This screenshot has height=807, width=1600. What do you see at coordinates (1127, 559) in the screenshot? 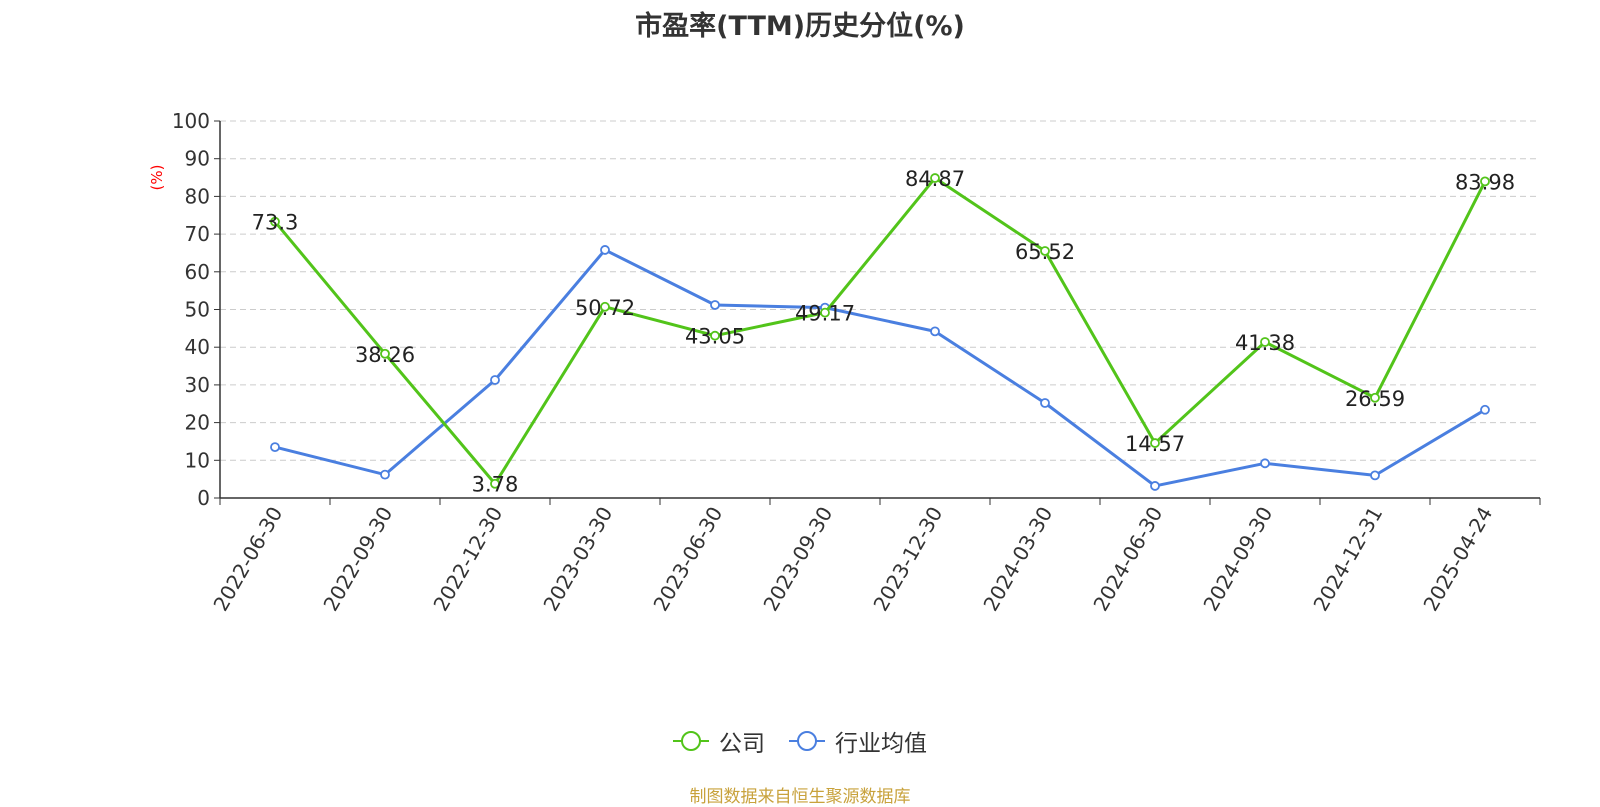
I see `x-tick-label: 2024-06-30` at bounding box center [1127, 559].